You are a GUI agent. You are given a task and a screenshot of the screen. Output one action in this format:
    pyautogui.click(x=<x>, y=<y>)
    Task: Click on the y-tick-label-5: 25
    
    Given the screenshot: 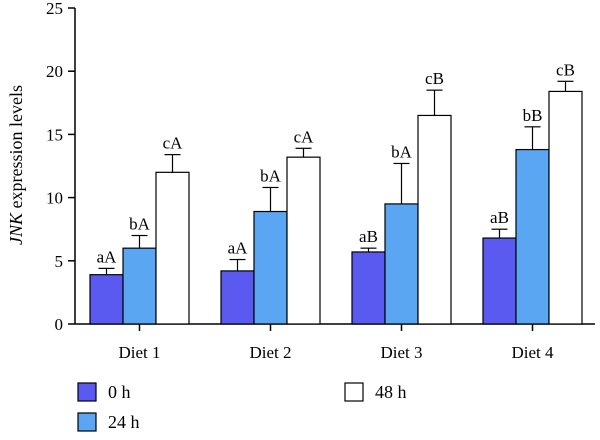 What is the action you would take?
    pyautogui.click(x=54, y=9)
    